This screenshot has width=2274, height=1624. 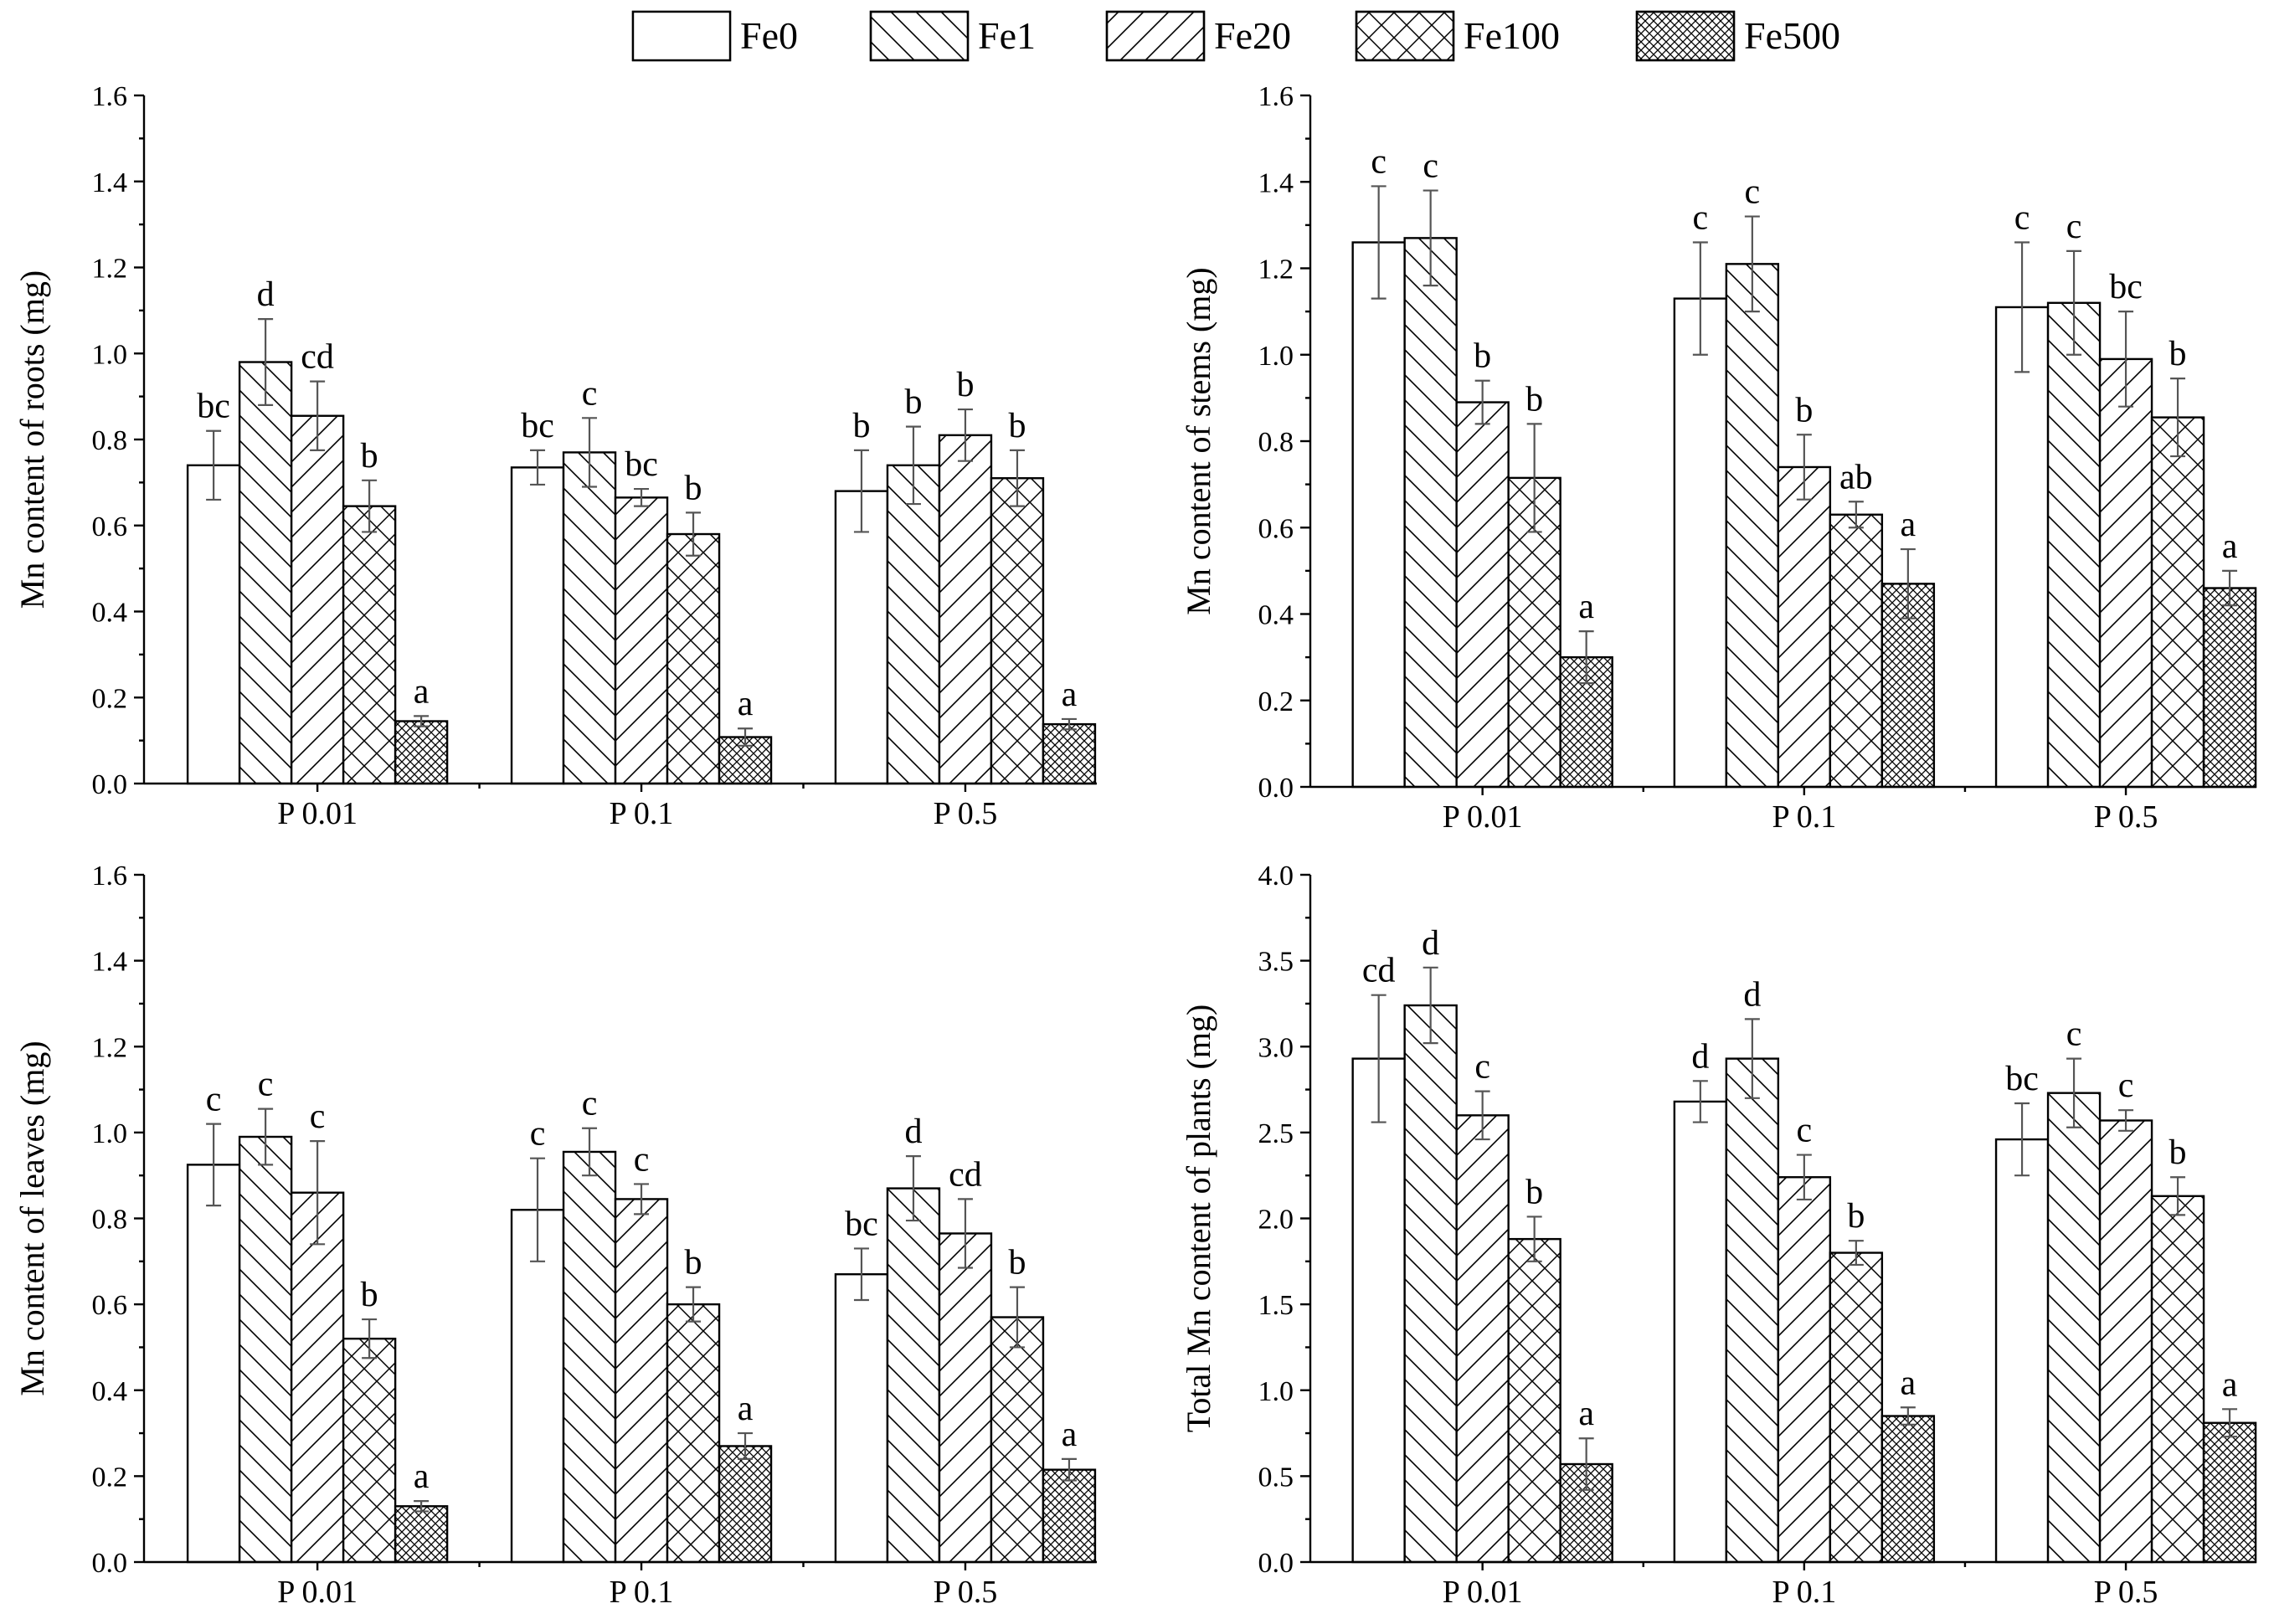 What do you see at coordinates (1198, 441) in the screenshot?
I see `y-axis-label: Mn content of stems (mg)` at bounding box center [1198, 441].